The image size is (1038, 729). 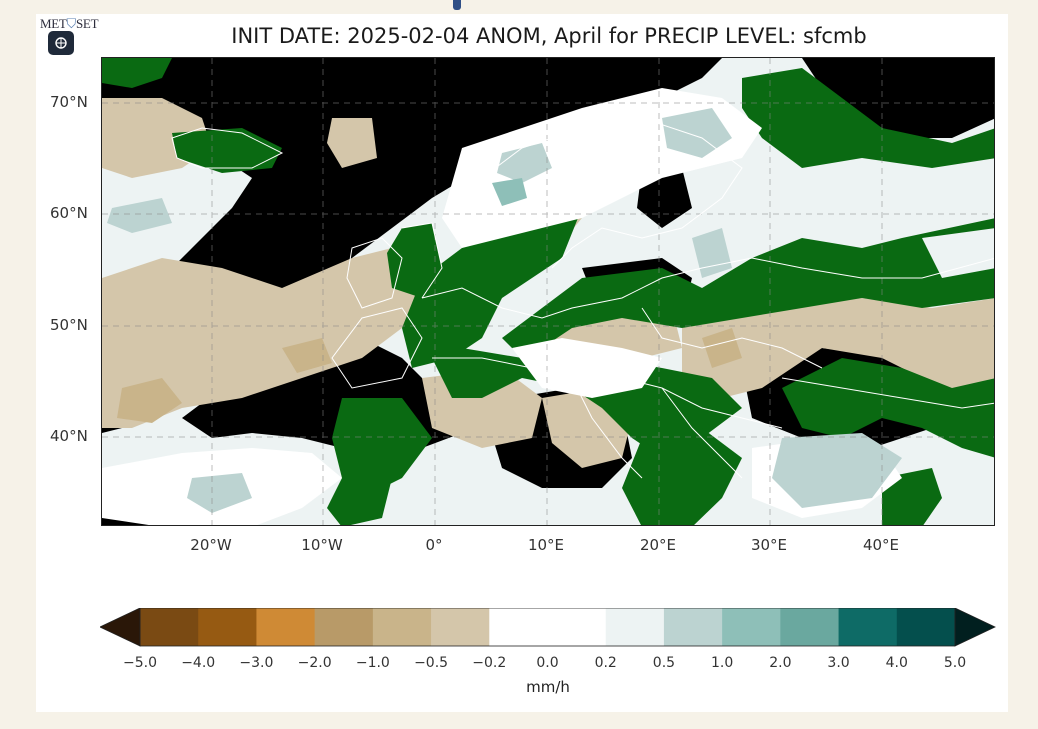 What do you see at coordinates (372, 663) in the screenshot?
I see `colorbar-tick-label: −1.0` at bounding box center [372, 663].